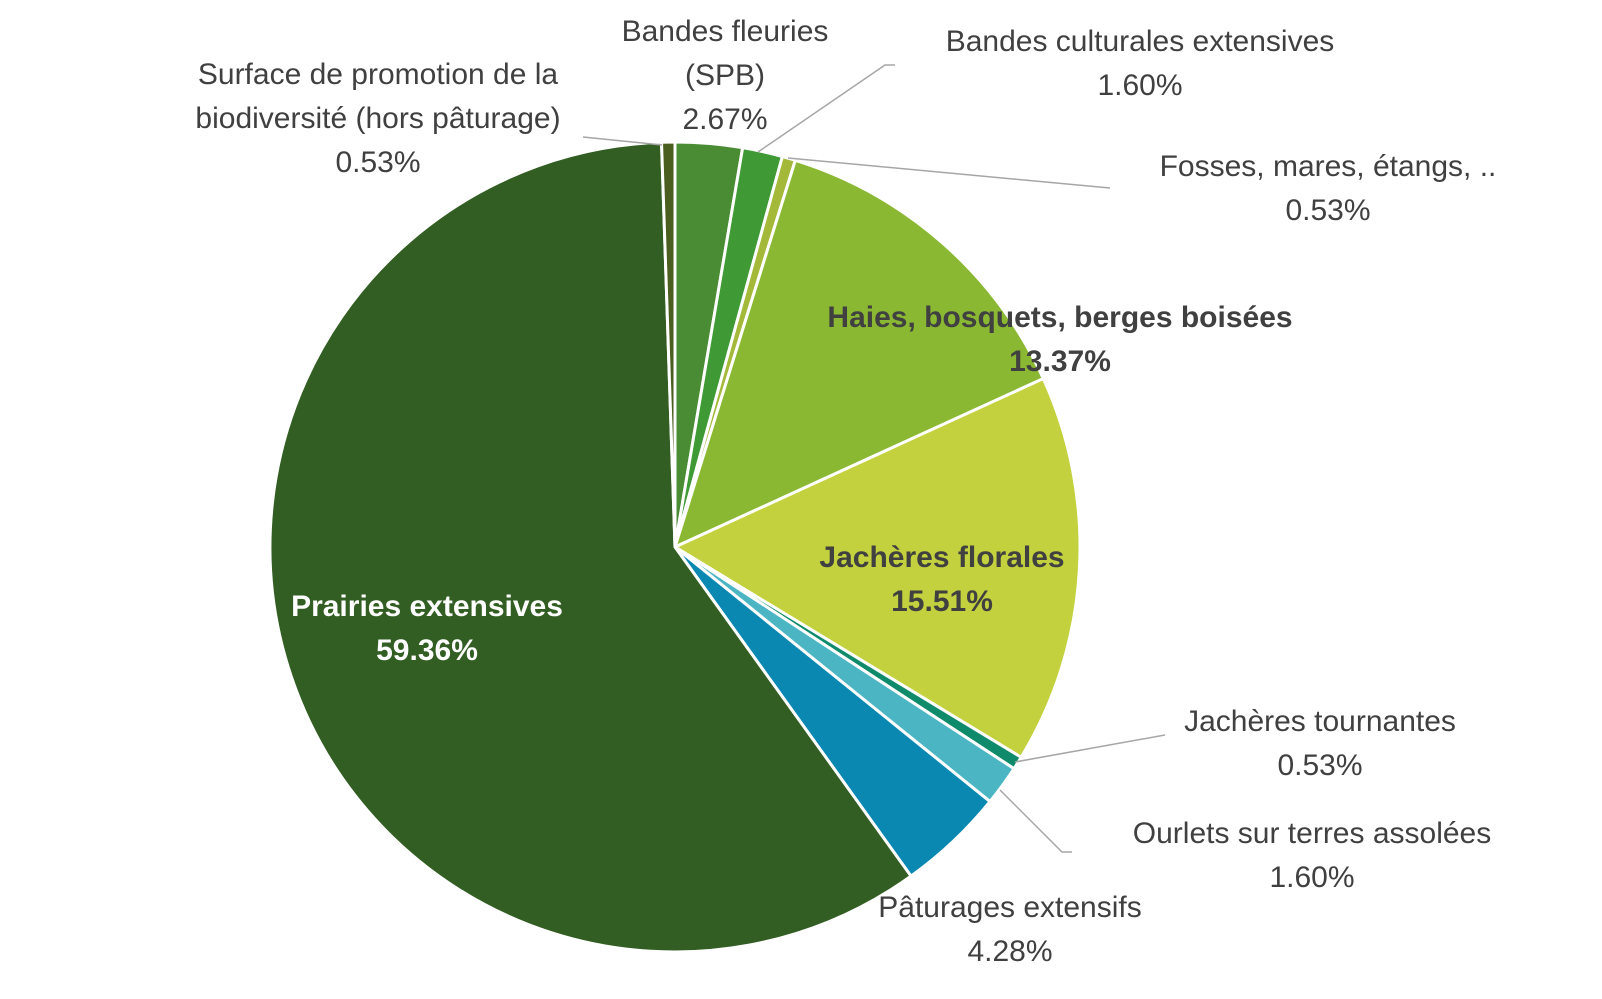  What do you see at coordinates (1060, 339) in the screenshot?
I see `slice-label: Haies, bosquets, berges boisées 13.37%` at bounding box center [1060, 339].